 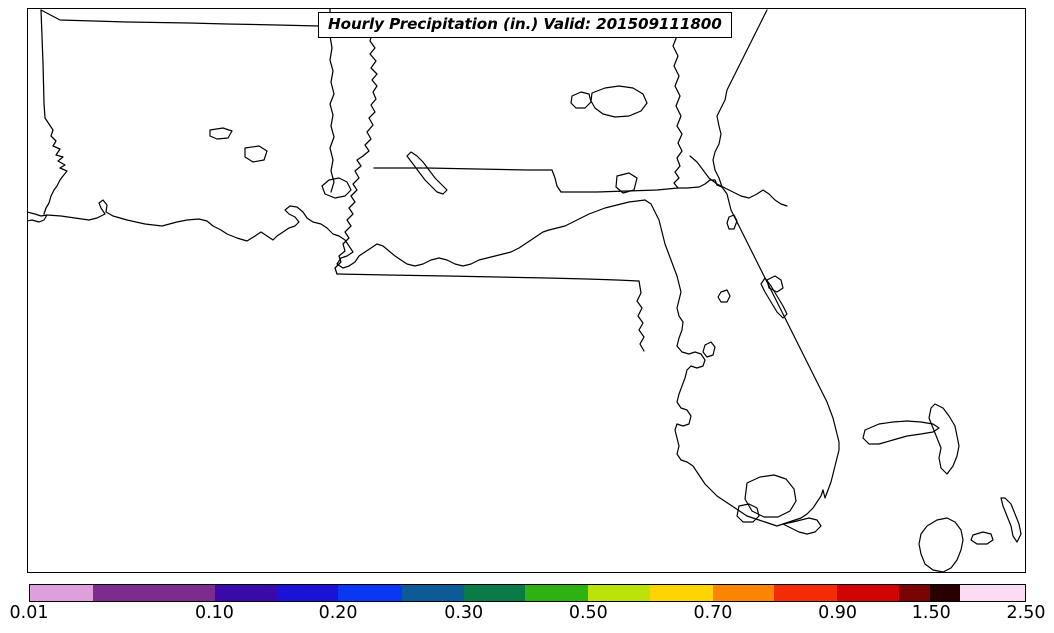 What do you see at coordinates (467, 180) in the screenshot?
I see `alabama-florida-border` at bounding box center [467, 180].